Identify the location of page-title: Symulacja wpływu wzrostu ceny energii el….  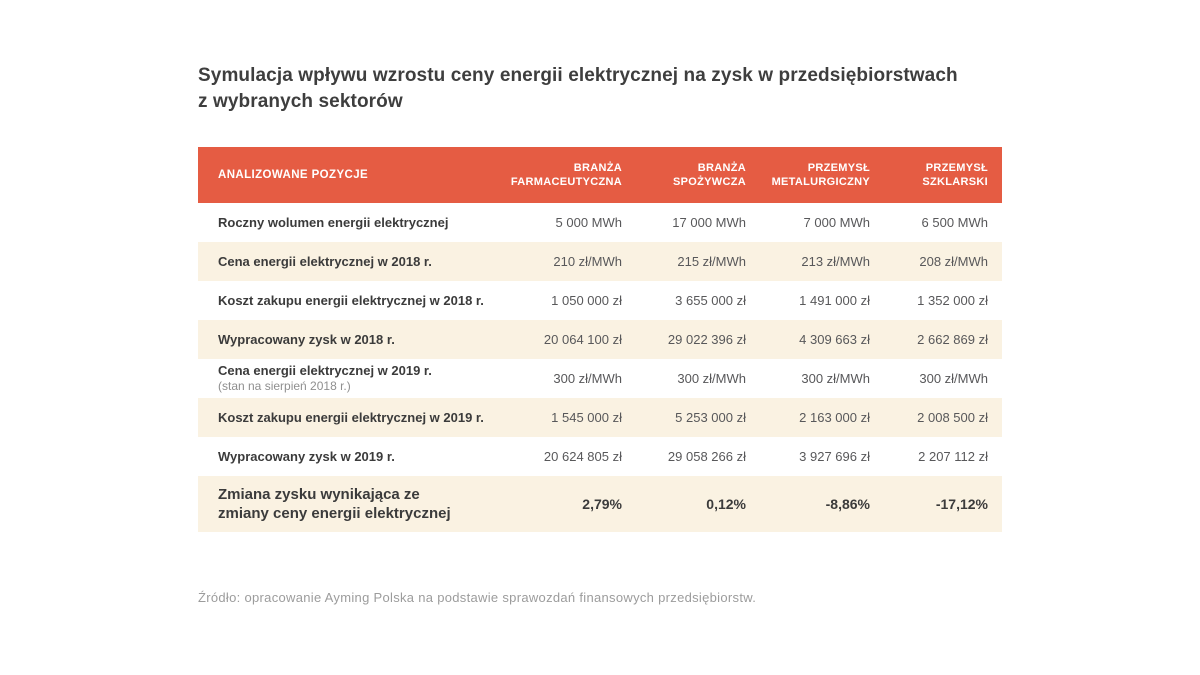
(578, 89).